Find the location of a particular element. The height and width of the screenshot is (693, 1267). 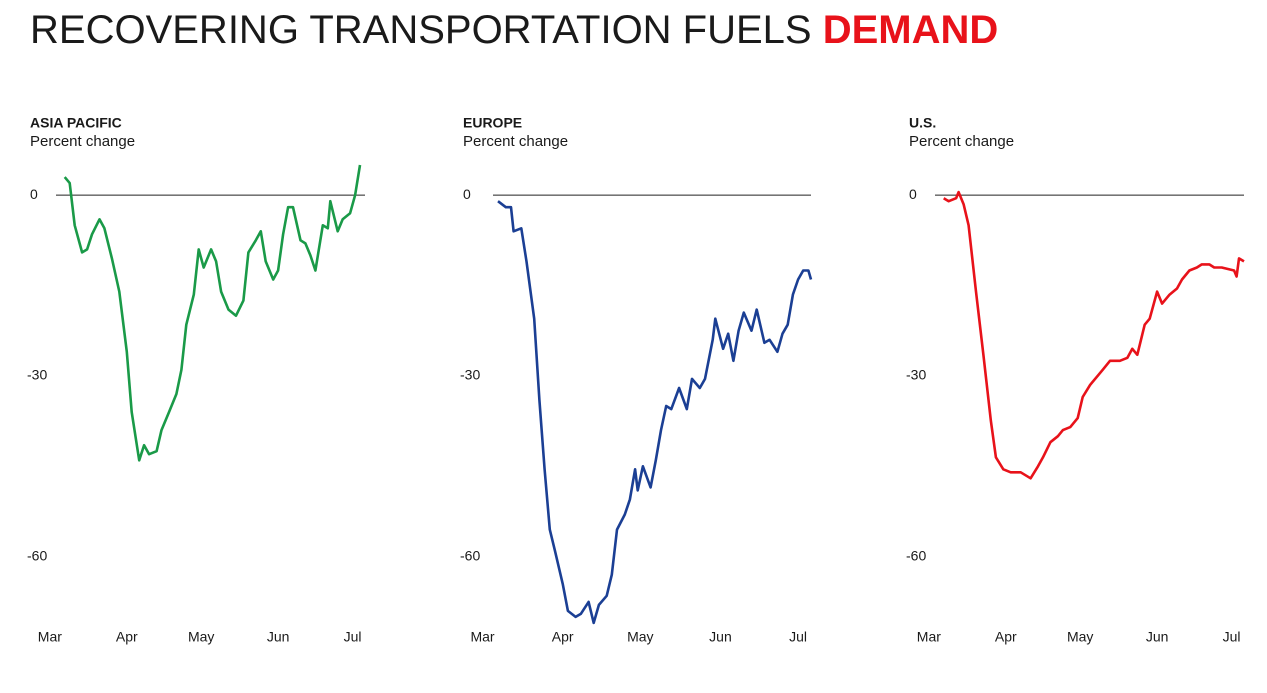

panel-title: U.S. is located at coordinates (922, 123).